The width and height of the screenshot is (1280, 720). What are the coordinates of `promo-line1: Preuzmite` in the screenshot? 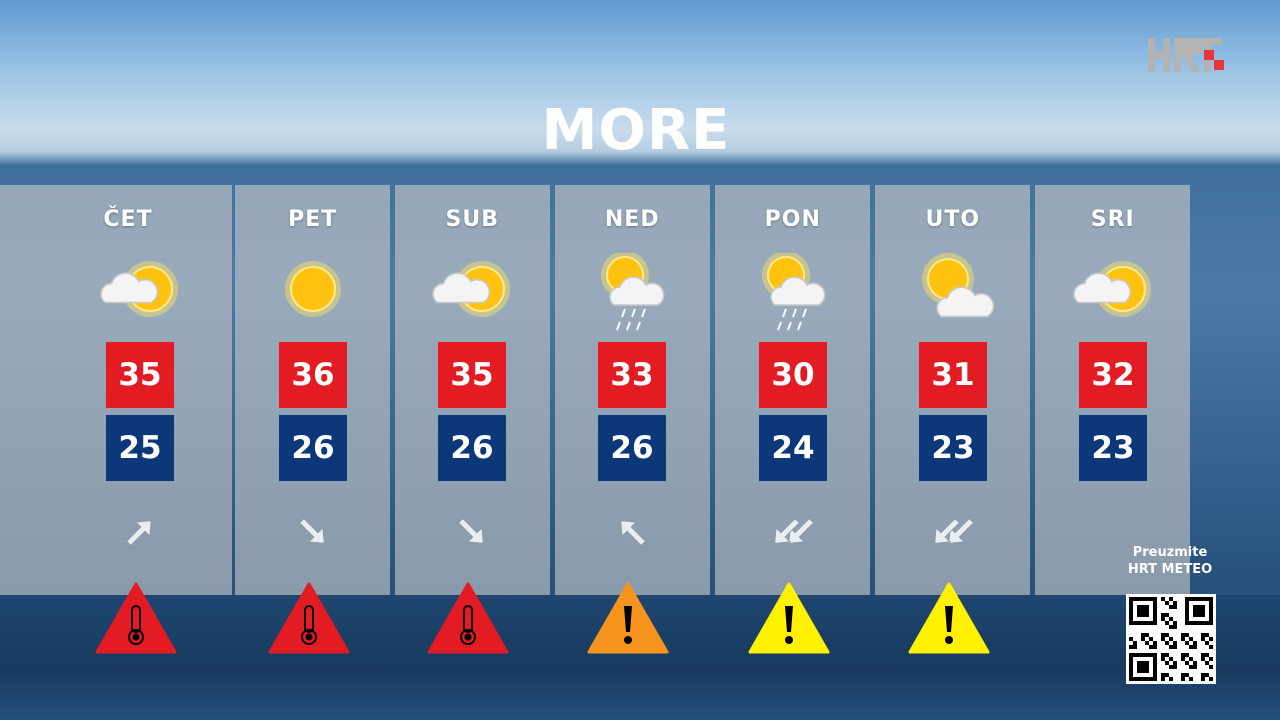 It's located at (1170, 552).